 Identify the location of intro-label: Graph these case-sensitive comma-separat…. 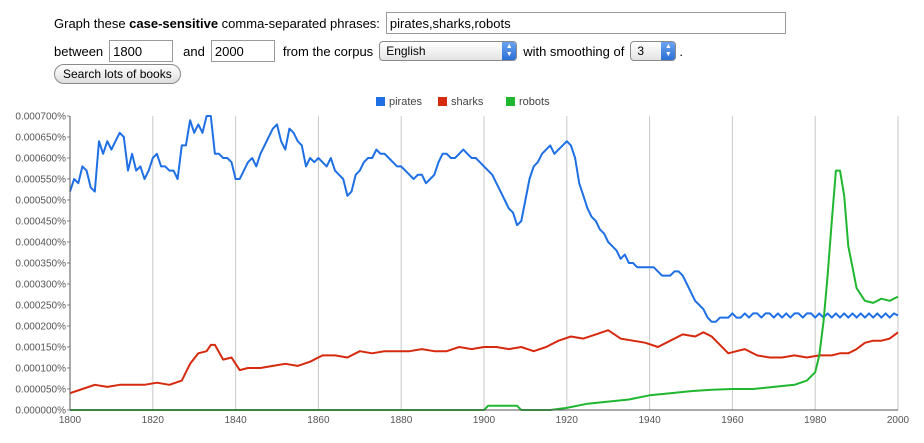
(217, 23).